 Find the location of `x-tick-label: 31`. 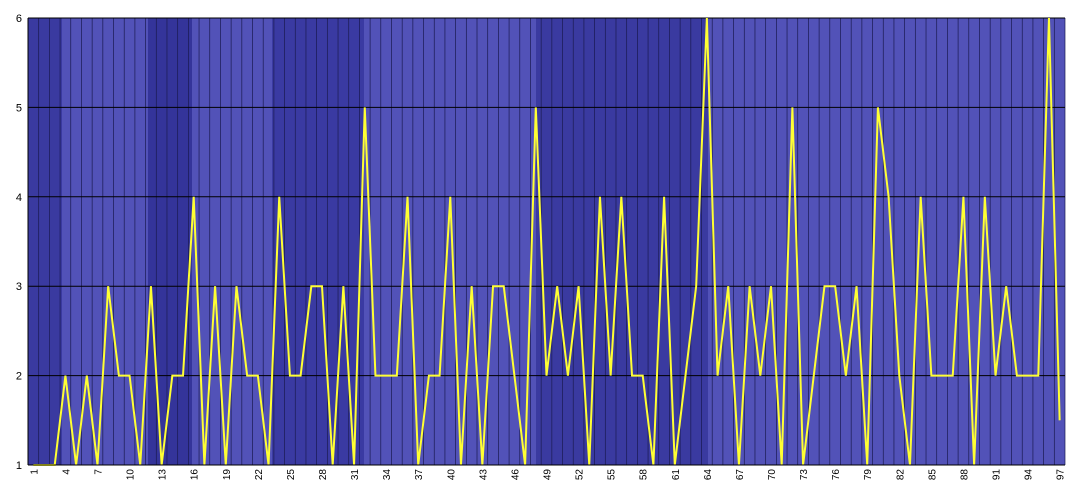

x-tick-label: 31 is located at coordinates (355, 475).